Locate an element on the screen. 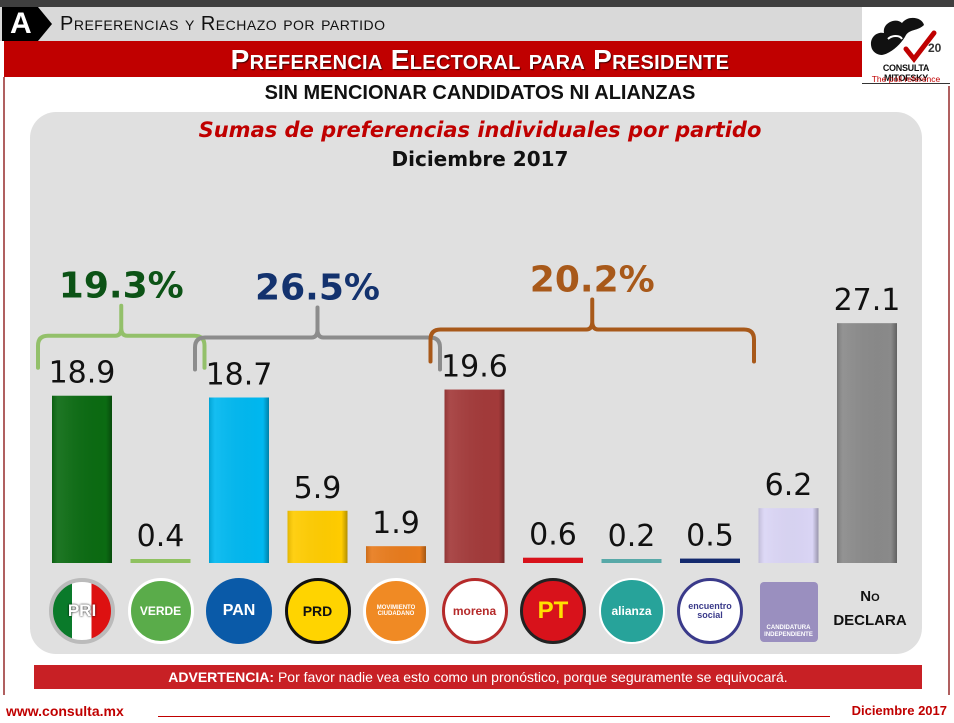 The height and width of the screenshot is (723, 954). party-logo-nueva-alianza: alianza is located at coordinates (631, 611).